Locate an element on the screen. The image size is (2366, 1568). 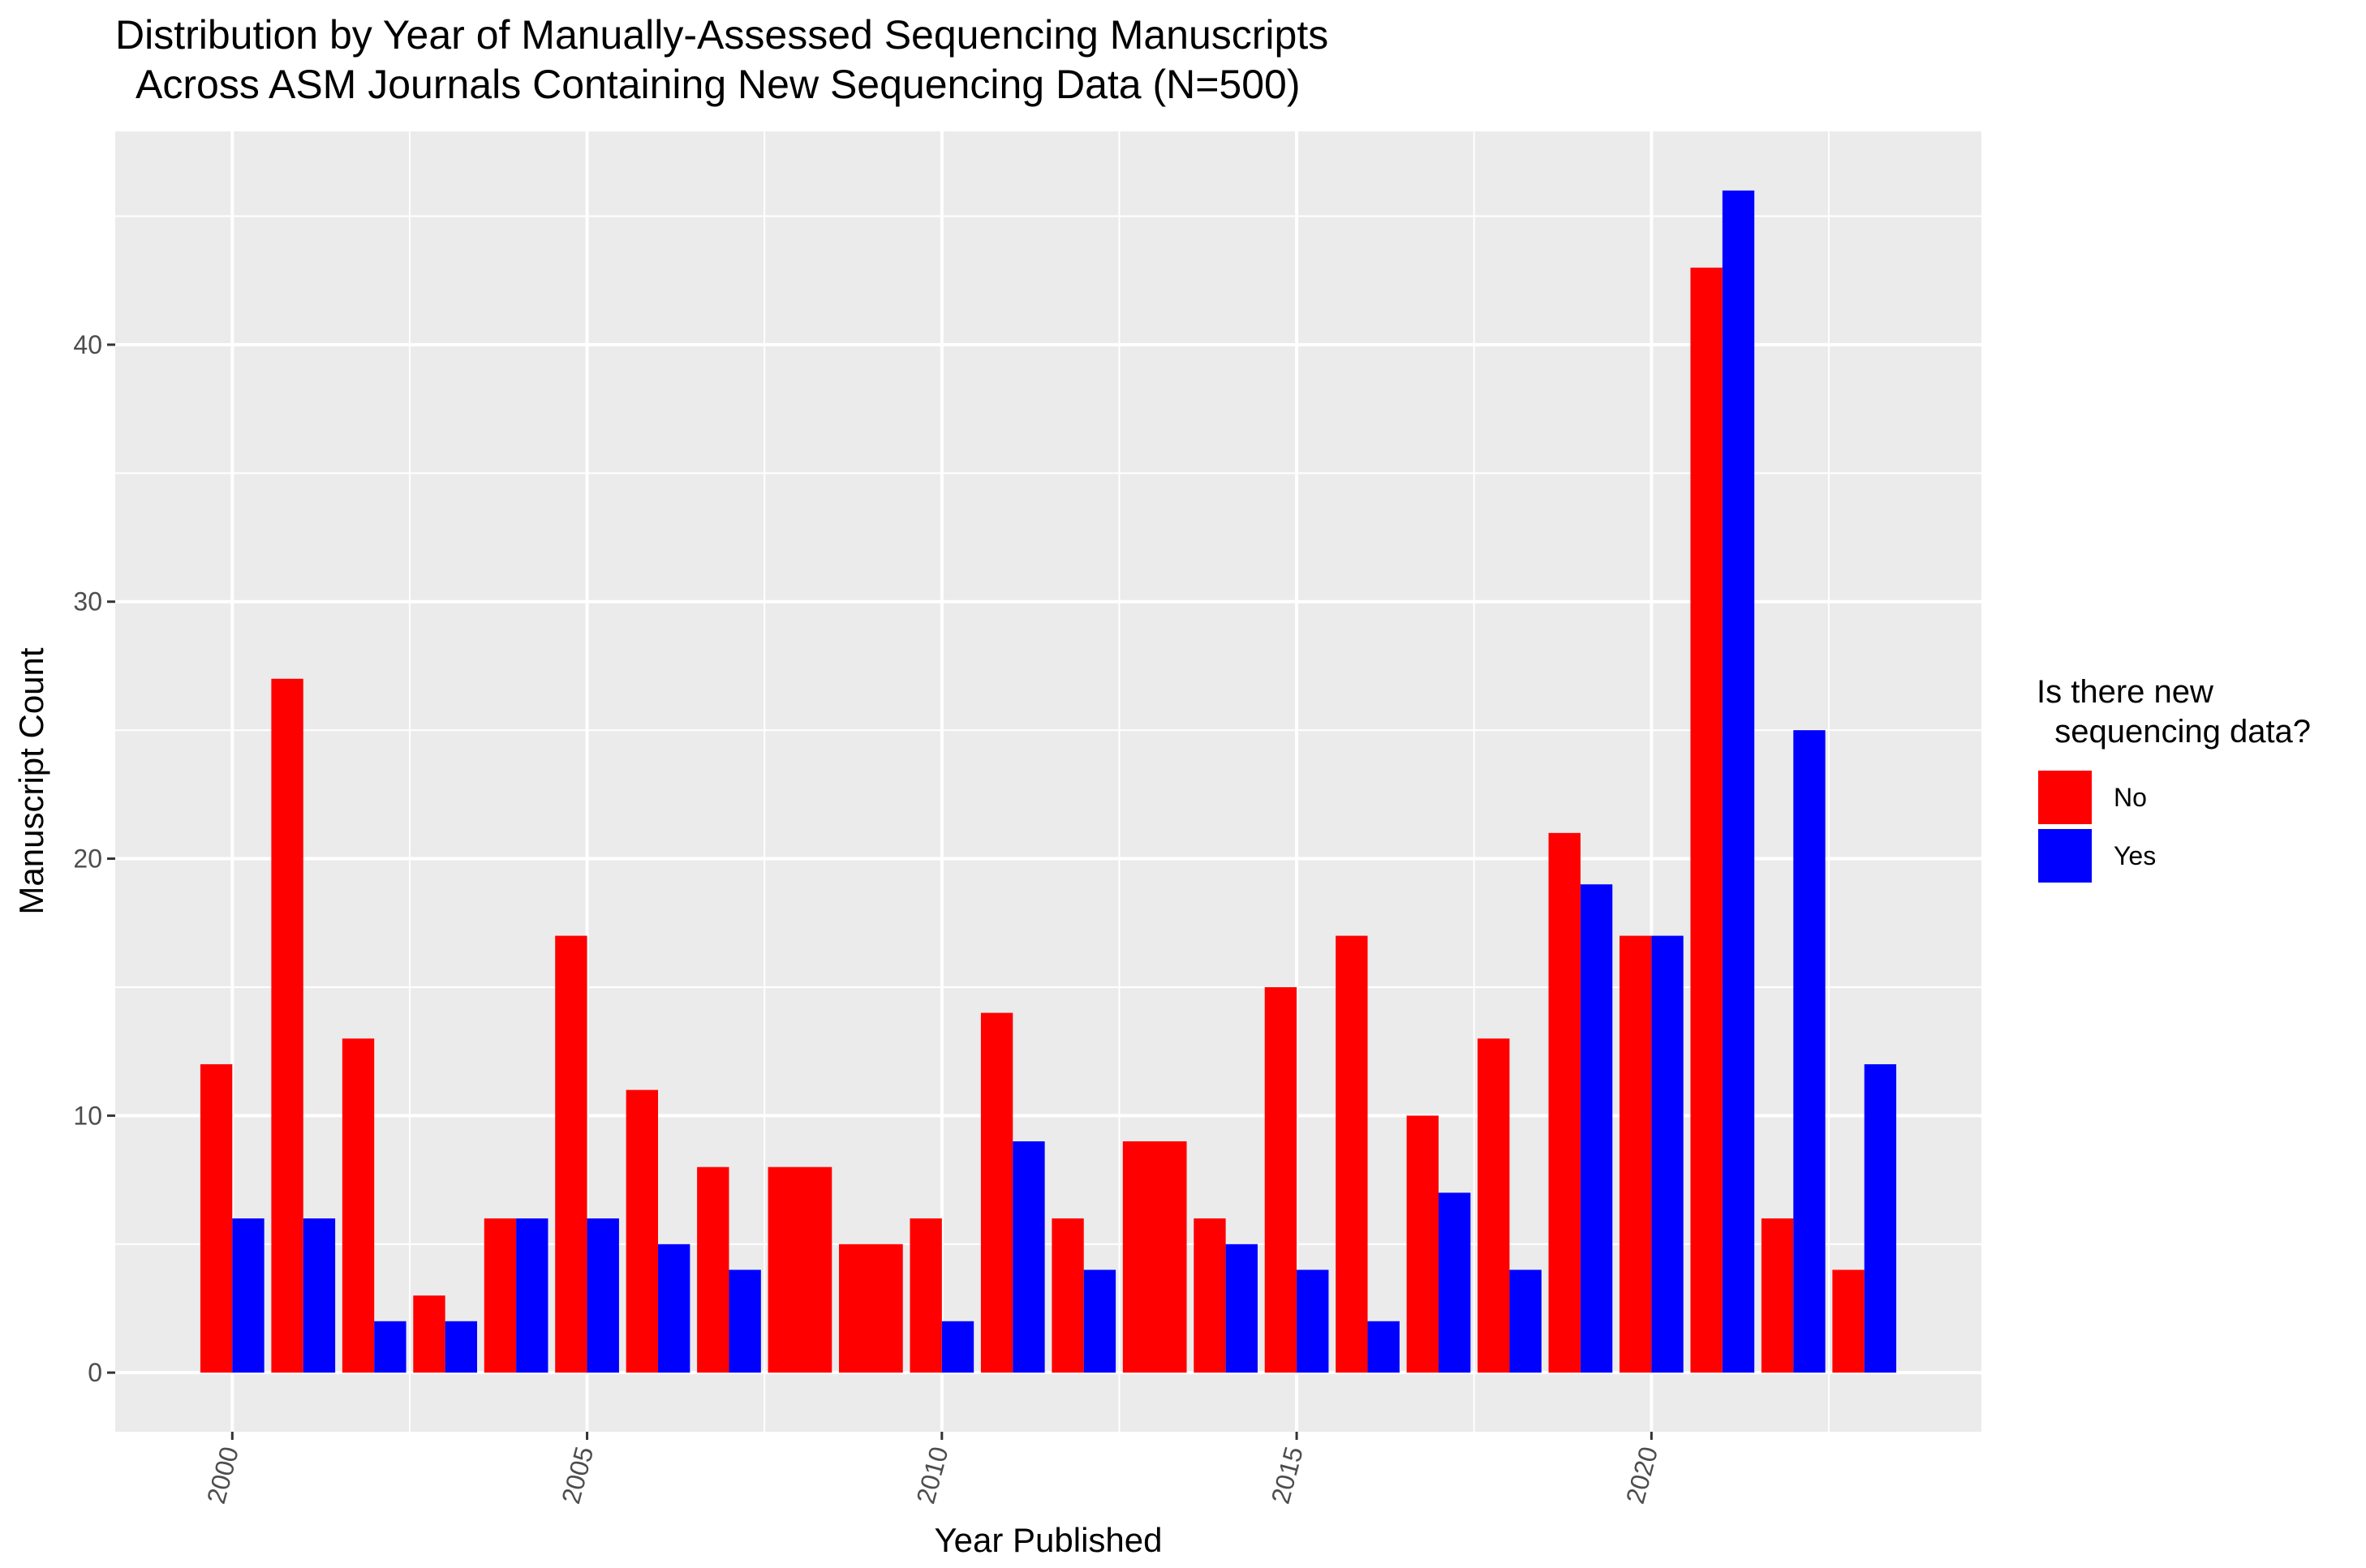
y-tick-label: 0 is located at coordinates (95, 1372).